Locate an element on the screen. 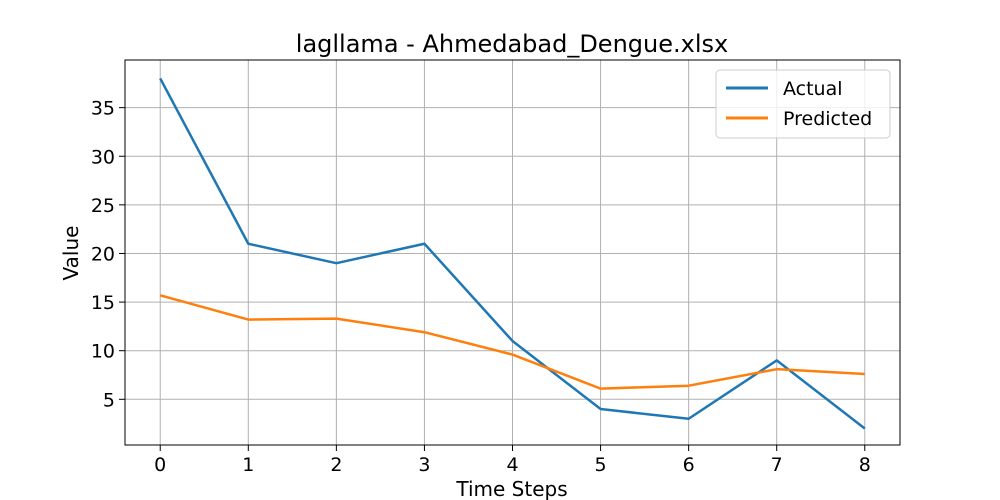  y-tick-label: 15 is located at coordinates (103, 303).